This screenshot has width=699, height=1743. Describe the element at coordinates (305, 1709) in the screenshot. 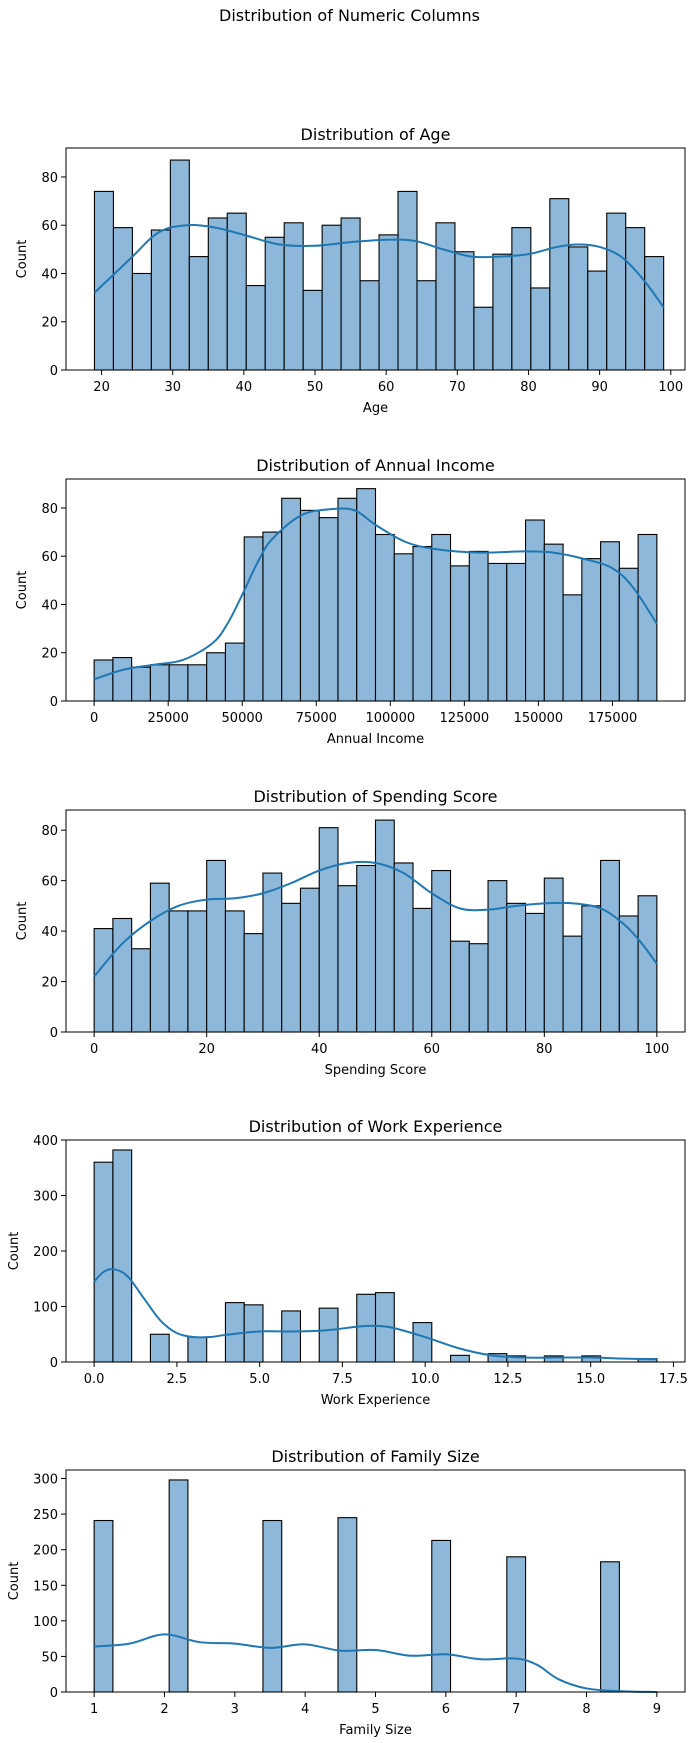

I see `x-tick-label: 4` at that location.